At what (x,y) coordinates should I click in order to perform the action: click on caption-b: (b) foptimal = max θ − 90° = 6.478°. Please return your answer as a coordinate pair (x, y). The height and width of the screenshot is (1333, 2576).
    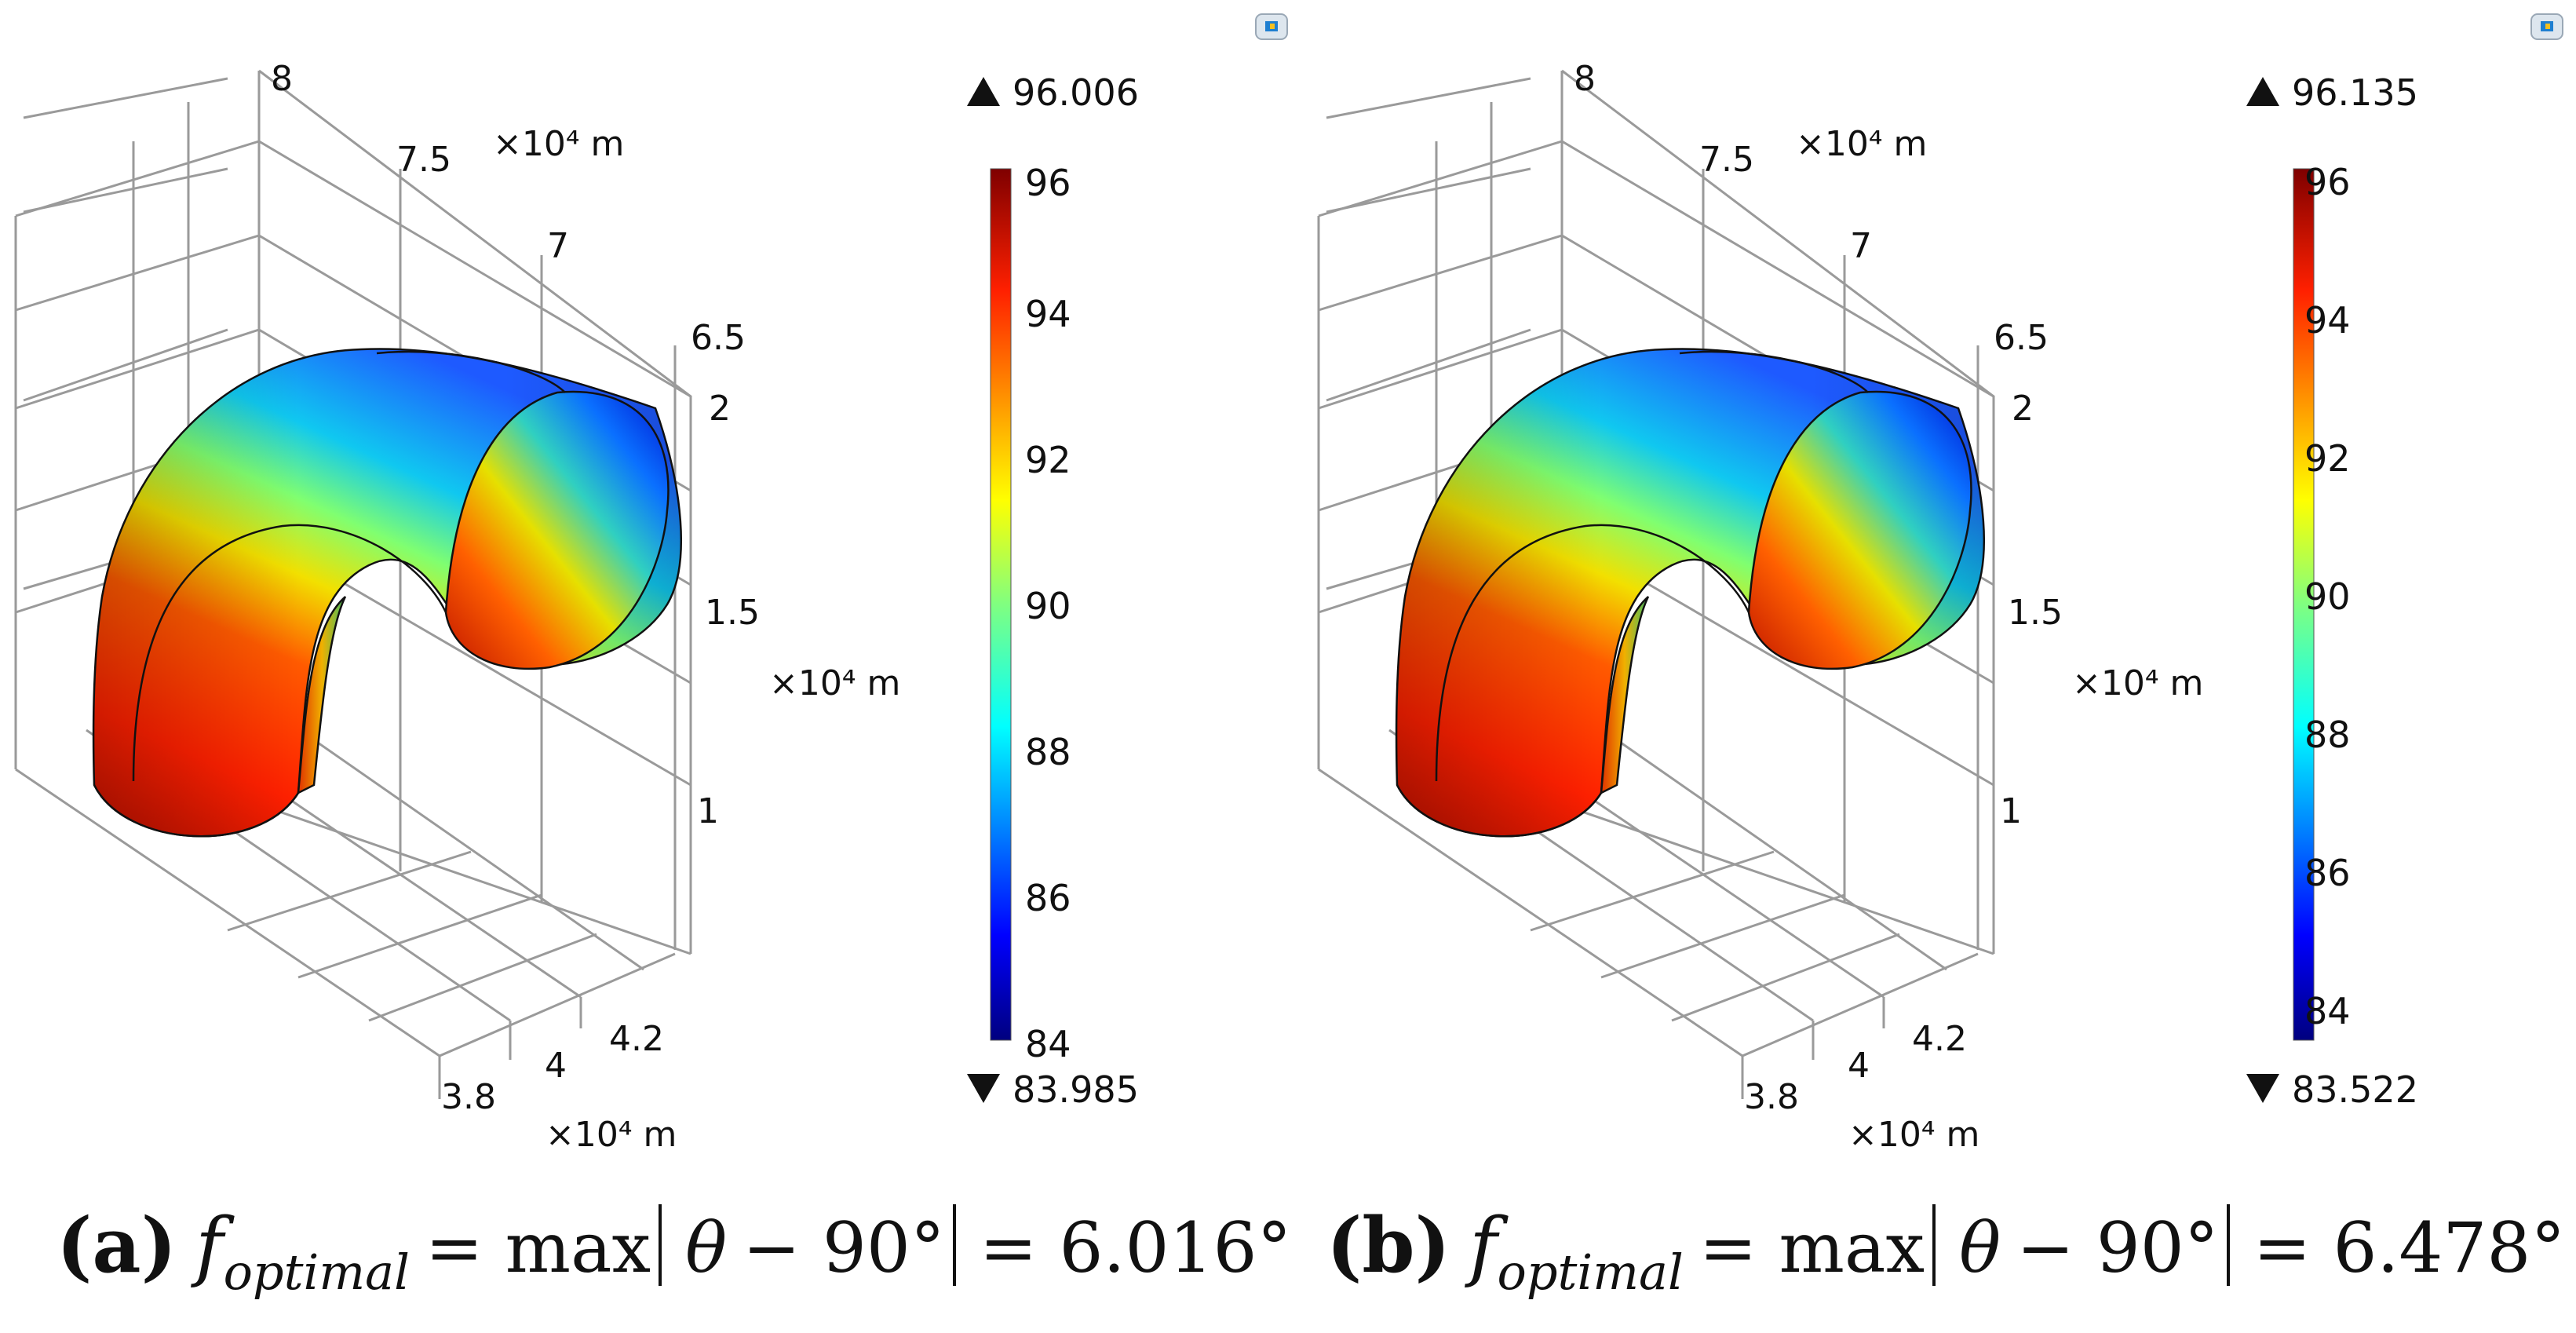
    Looking at the image, I should click on (1945, 1260).